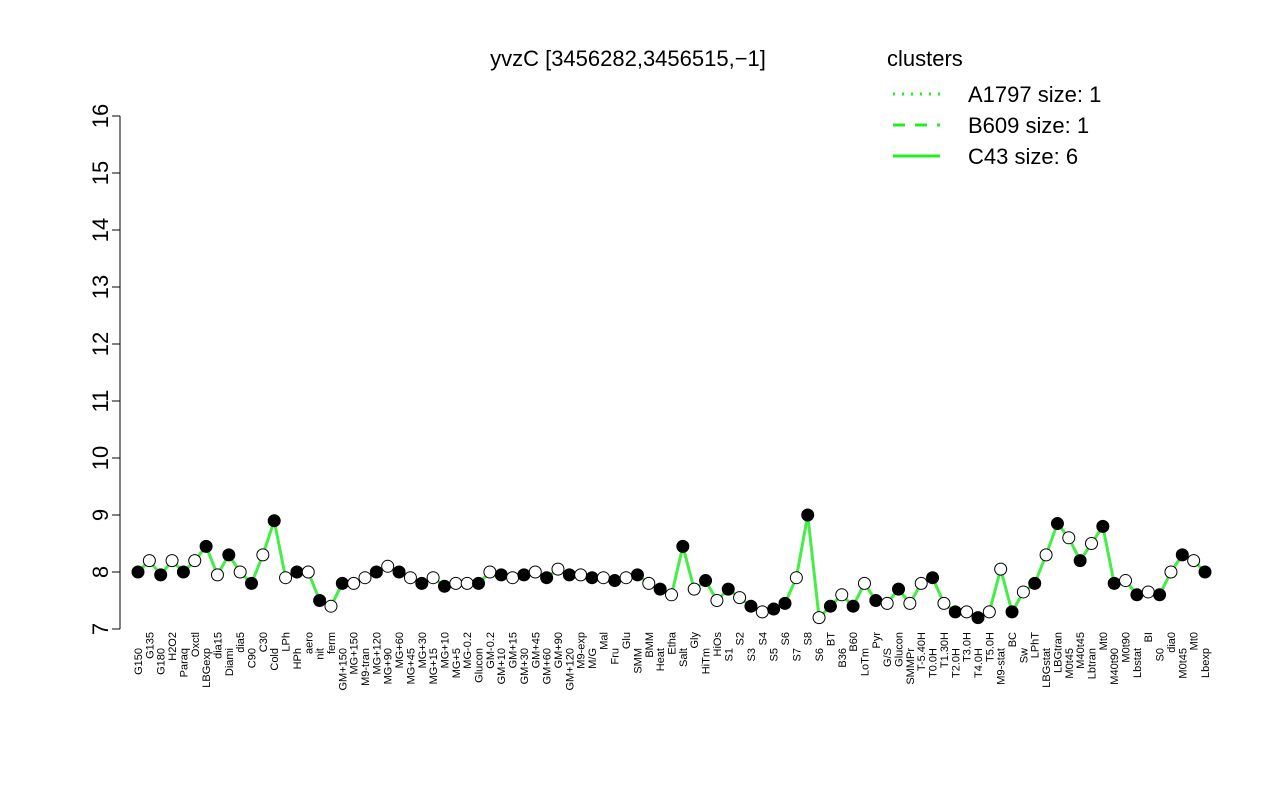 The height and width of the screenshot is (800, 1280). What do you see at coordinates (934, 663) in the screenshot?
I see `x-tick-label: T0.0H` at bounding box center [934, 663].